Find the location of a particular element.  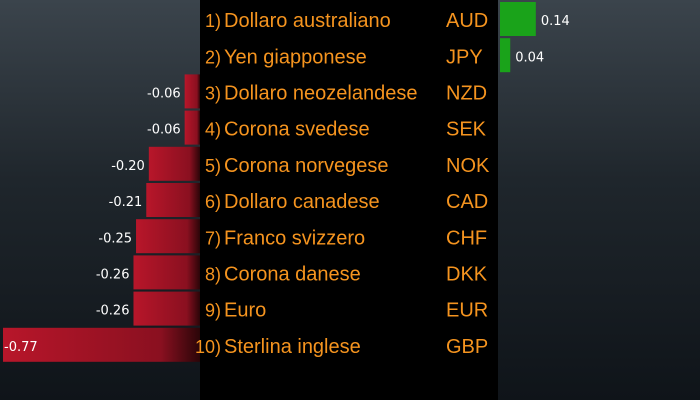

category-label: Yen giapponese is located at coordinates (295, 57).